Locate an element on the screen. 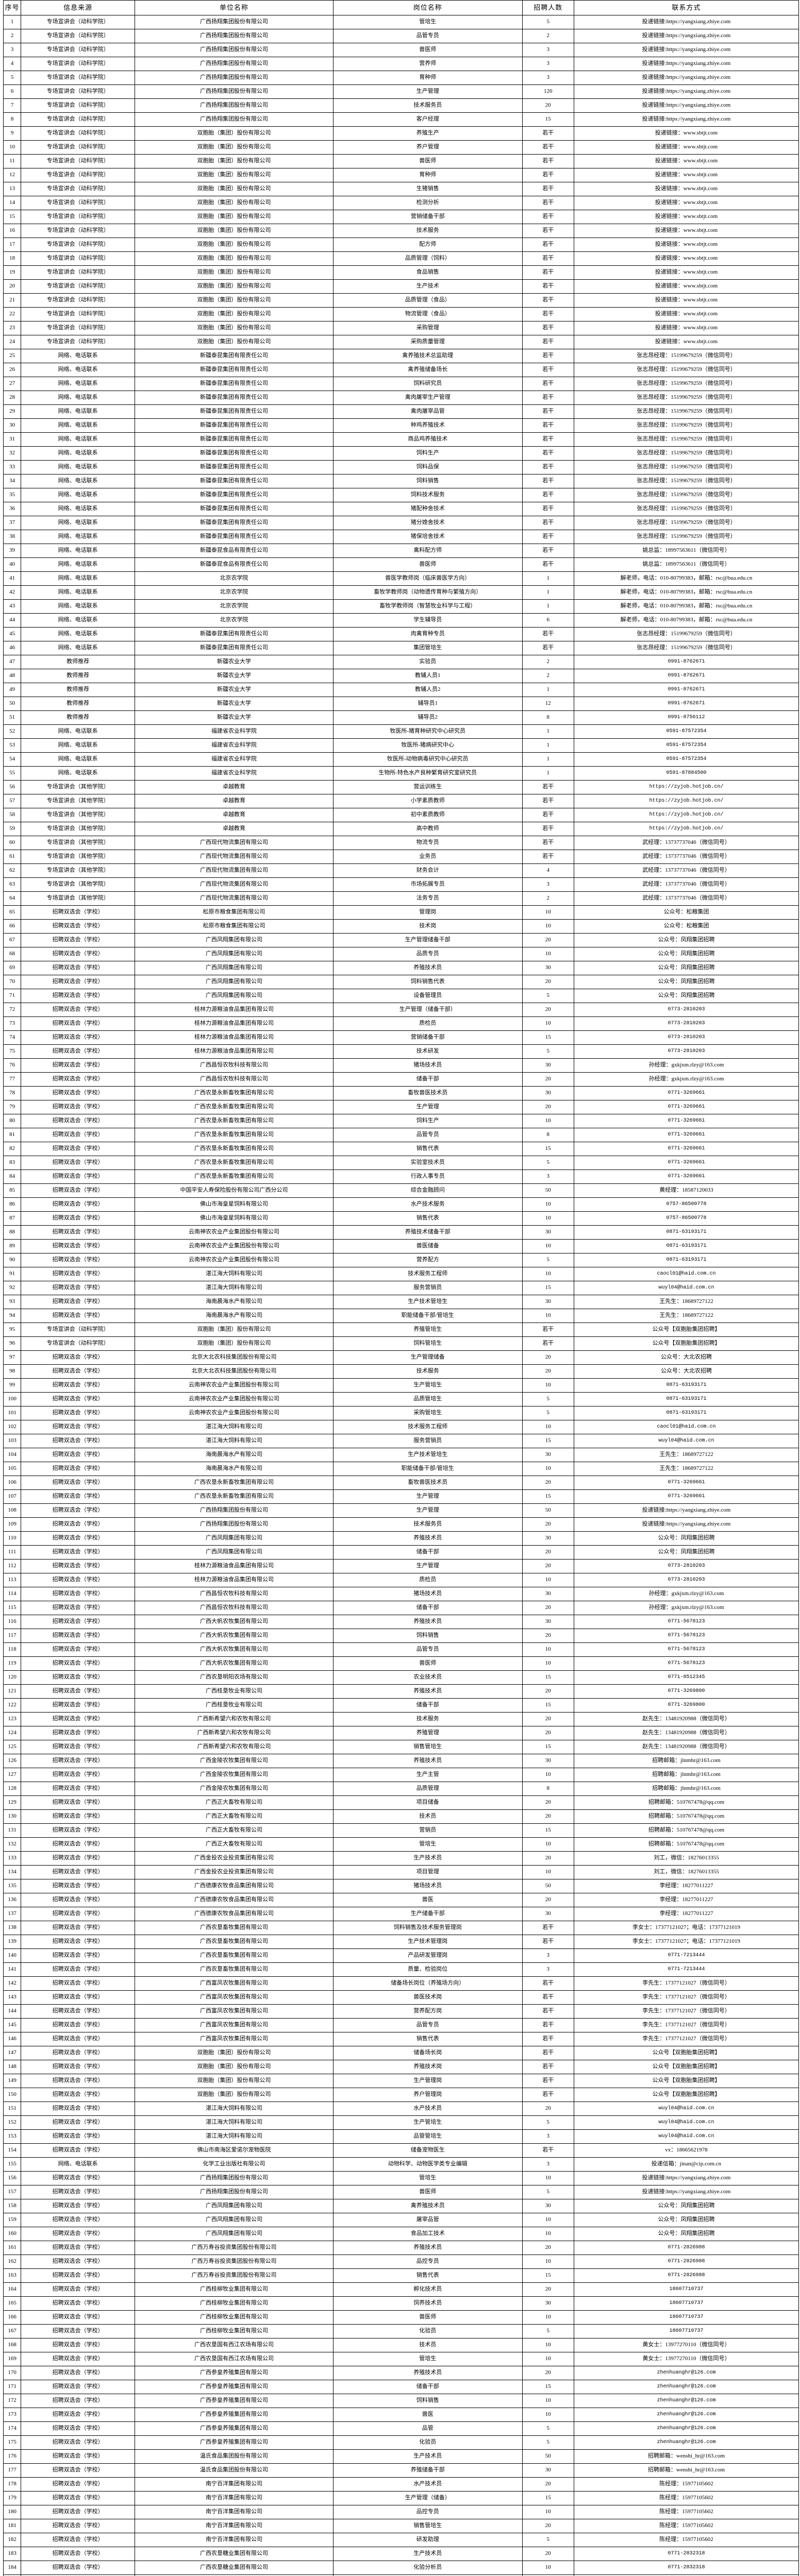 The width and height of the screenshot is (800, 2576). cell-contact: 公众号：大北农招聘 is located at coordinates (686, 1357).